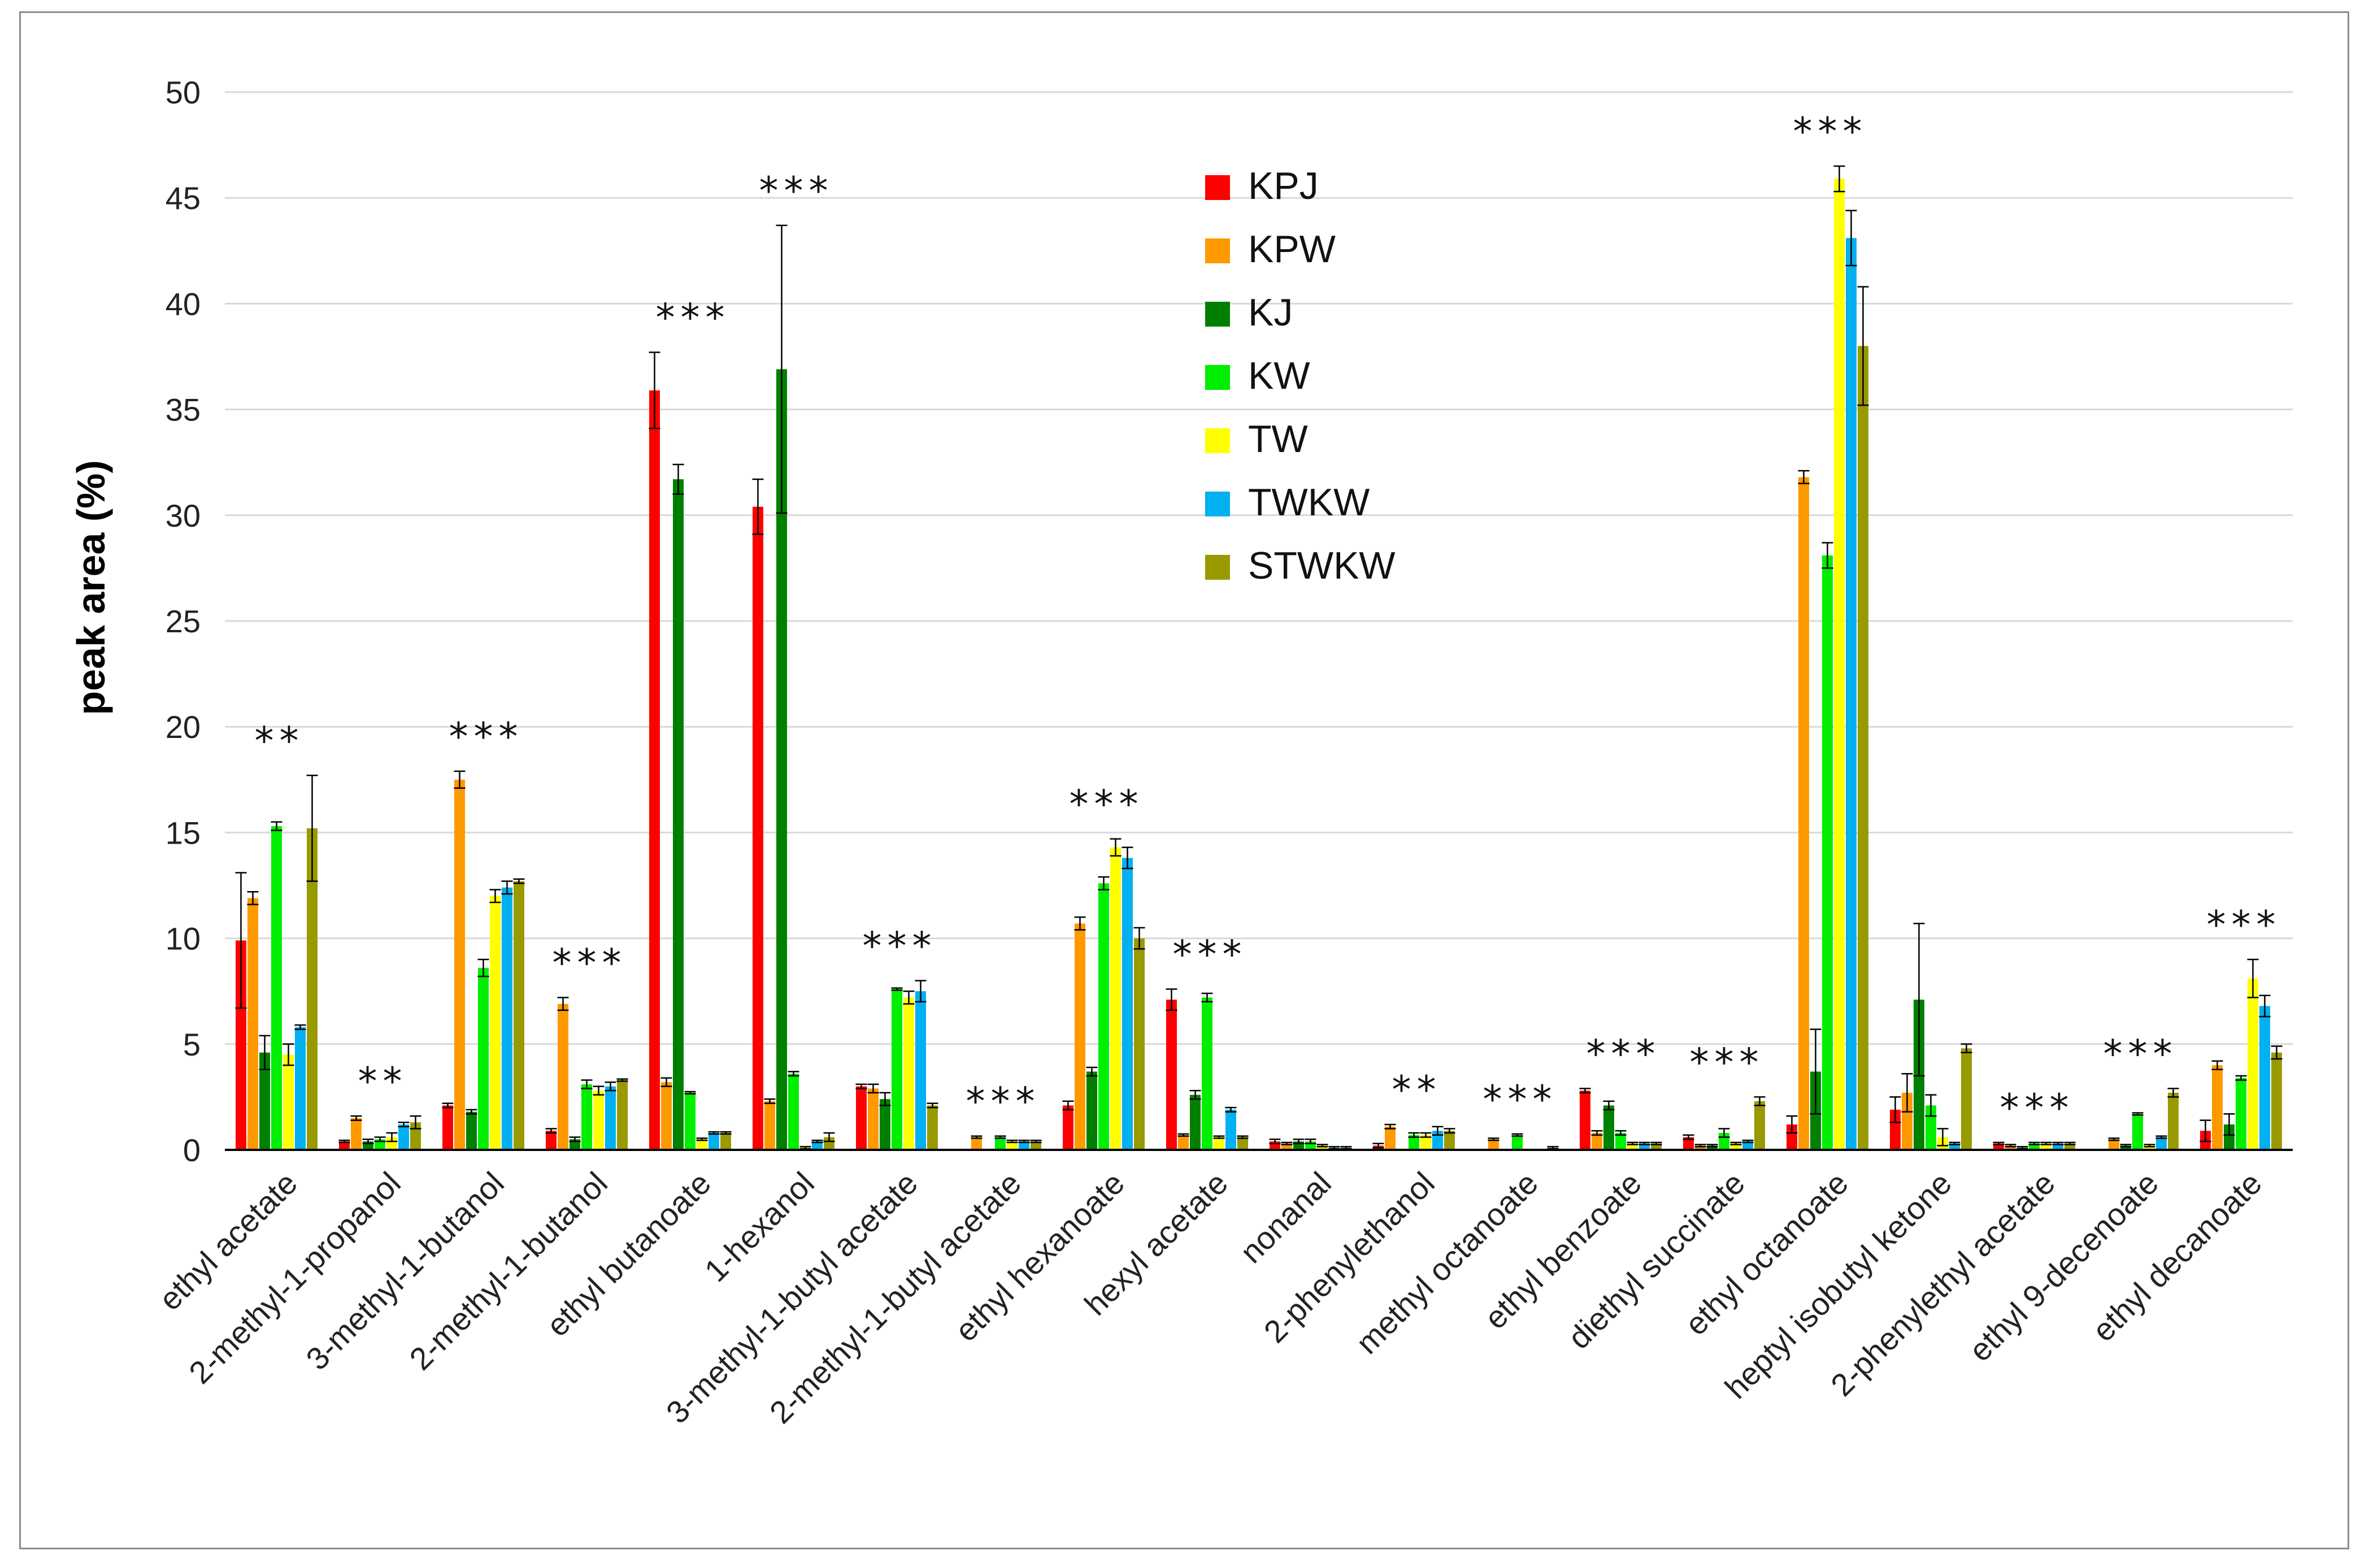 This screenshot has width=2369, height=1568. Describe the element at coordinates (2063, 1266) in the screenshot. I see `category-label: ethyl 9-decenoate` at that location.